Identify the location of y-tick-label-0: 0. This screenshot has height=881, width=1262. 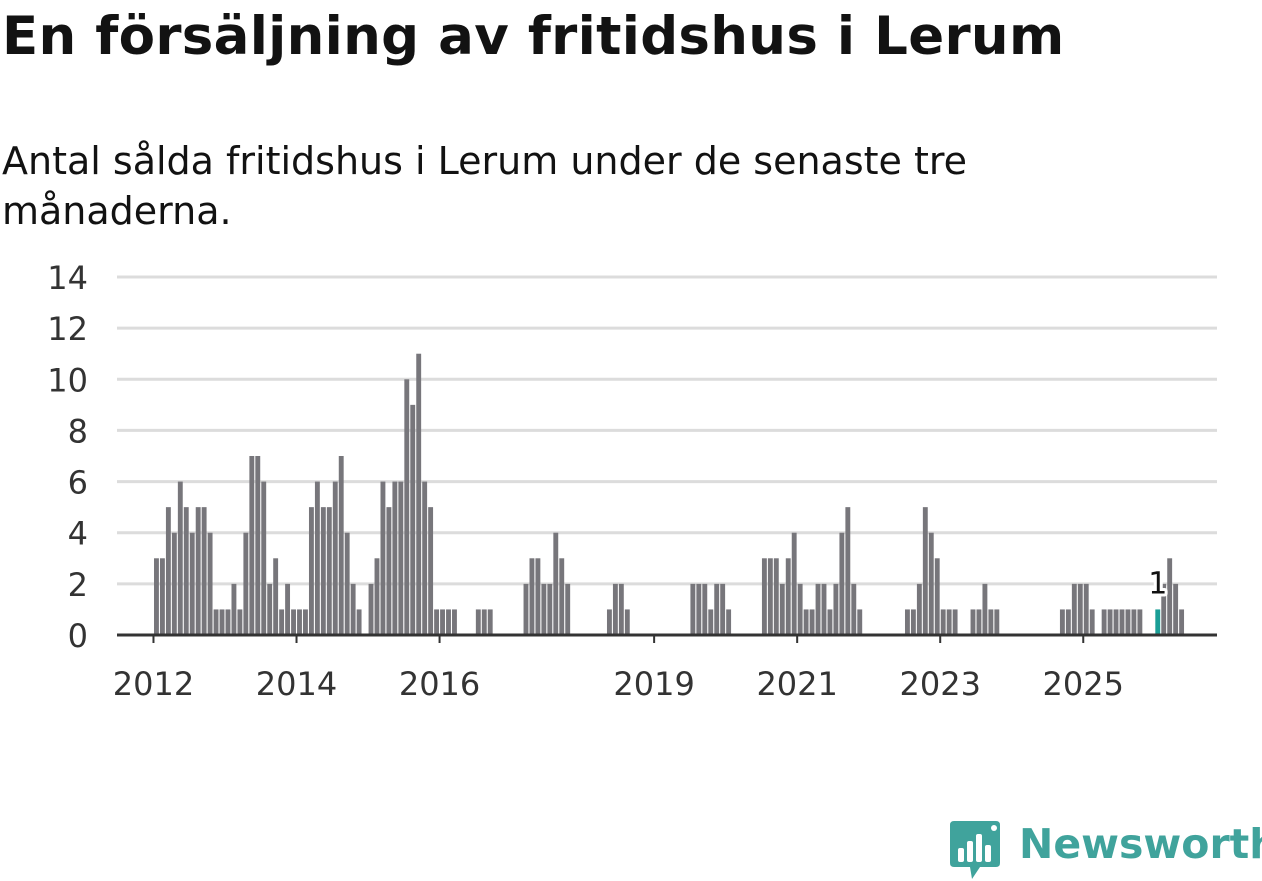
(78, 636).